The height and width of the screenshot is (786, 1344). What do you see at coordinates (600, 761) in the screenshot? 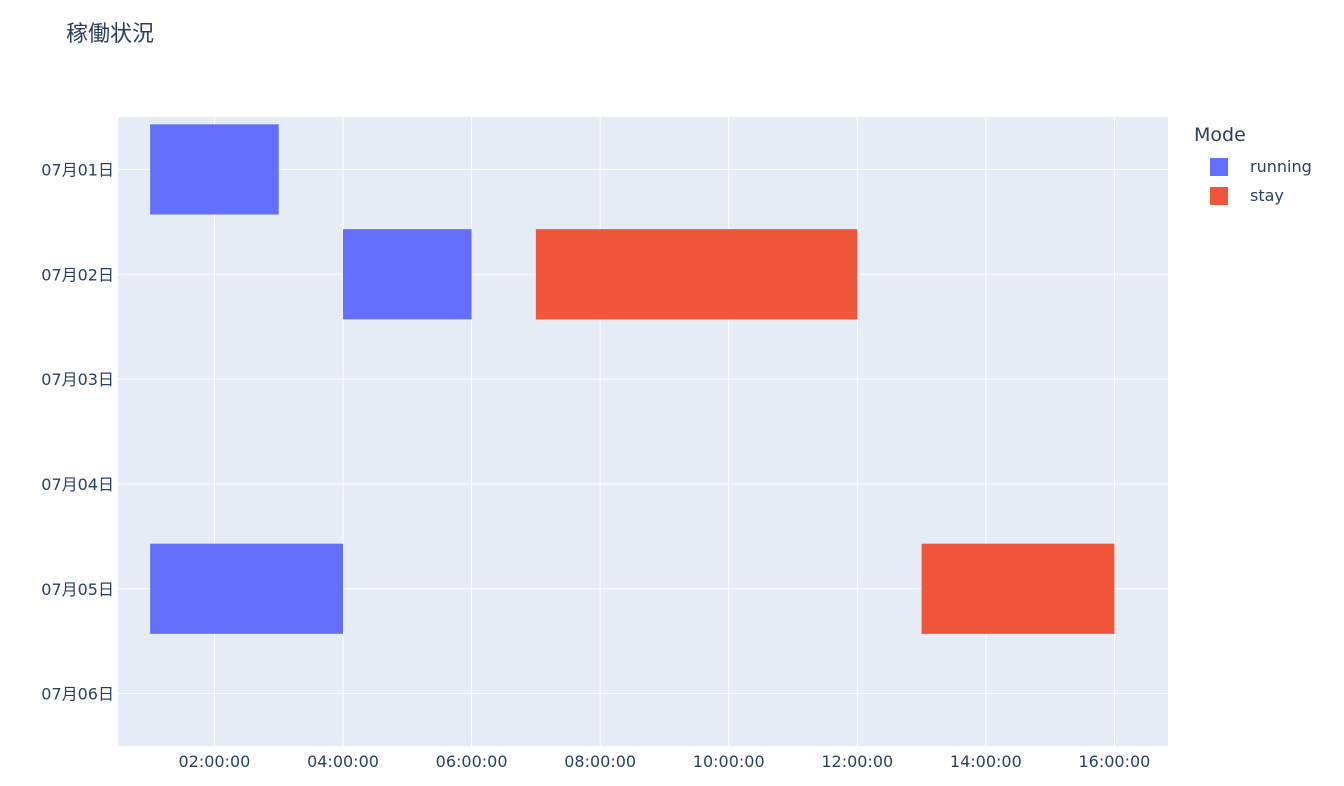
I see `x-tick-label: 08:00:00` at bounding box center [600, 761].